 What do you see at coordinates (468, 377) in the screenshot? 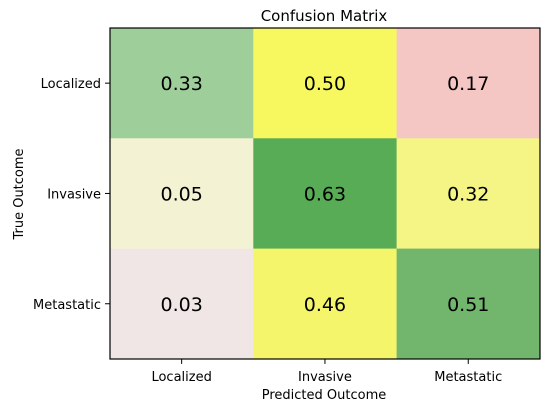
I see `x-tick-label: Metastatic` at bounding box center [468, 377].